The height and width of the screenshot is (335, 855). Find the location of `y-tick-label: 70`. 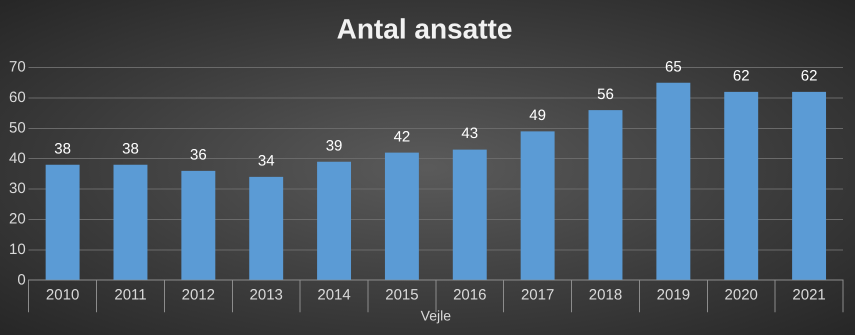

y-tick-label: 70 is located at coordinates (17, 67).